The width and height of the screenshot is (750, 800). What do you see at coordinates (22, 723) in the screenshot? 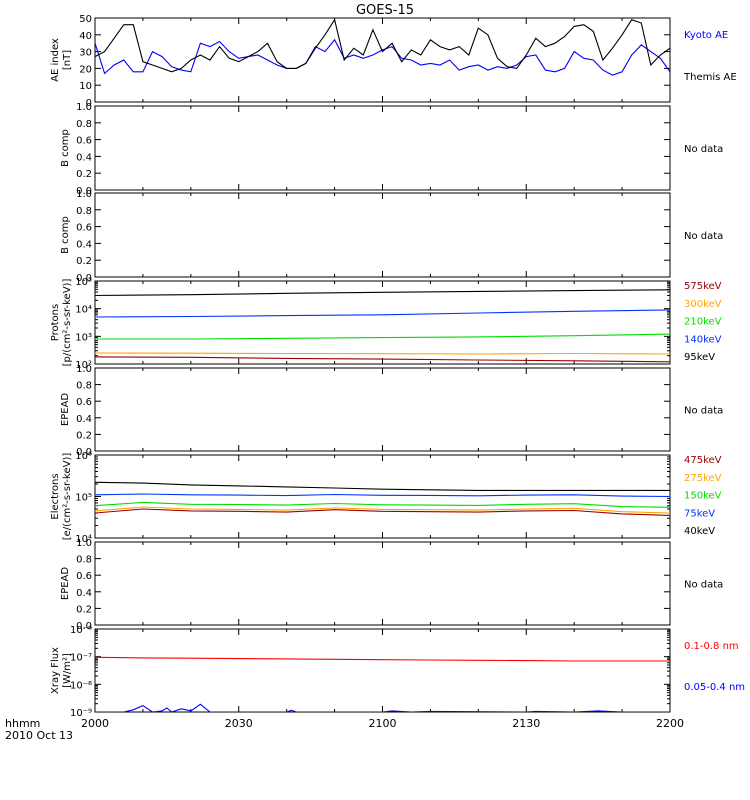
I see `time-corner-label-hhmm: hhmm` at bounding box center [22, 723].